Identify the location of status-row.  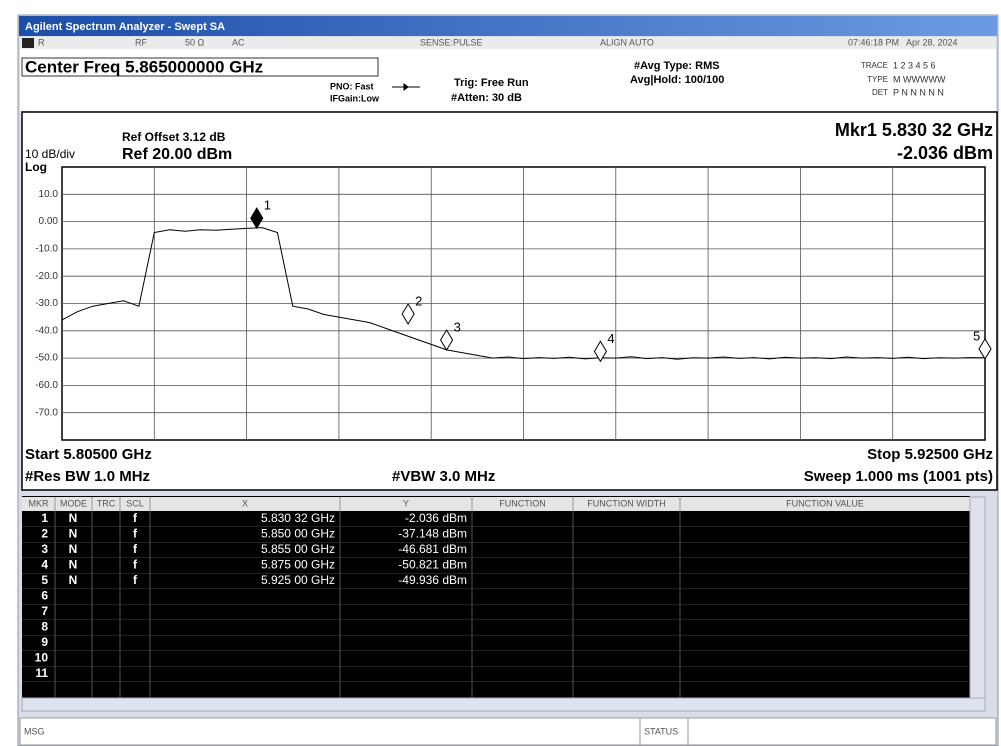
(508, 43).